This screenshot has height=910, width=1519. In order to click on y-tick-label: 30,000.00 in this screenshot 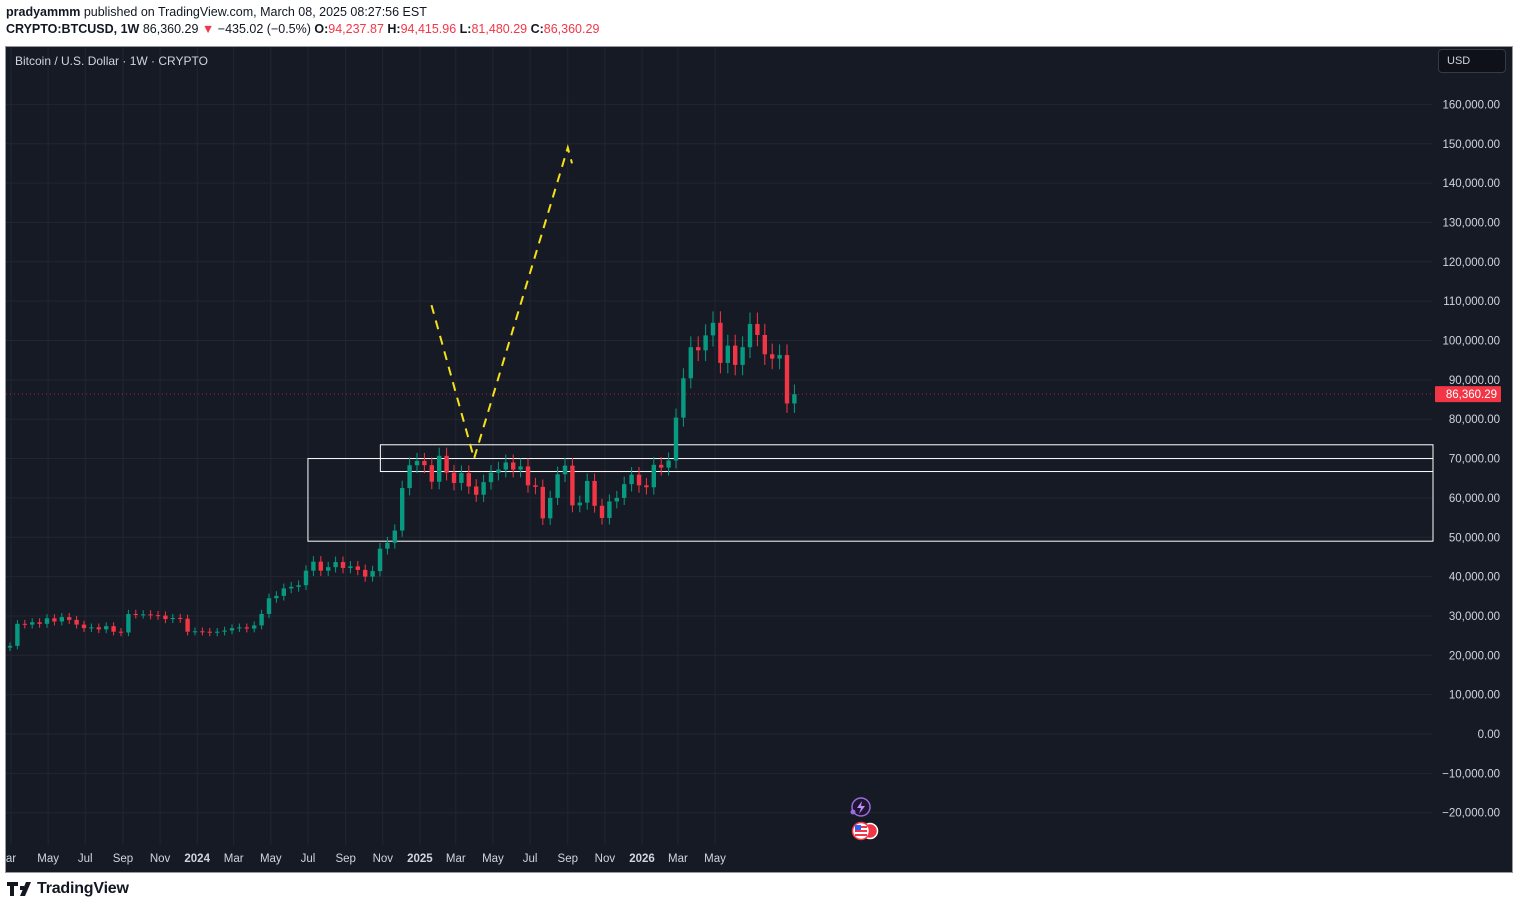, I will do `click(1474, 617)`.